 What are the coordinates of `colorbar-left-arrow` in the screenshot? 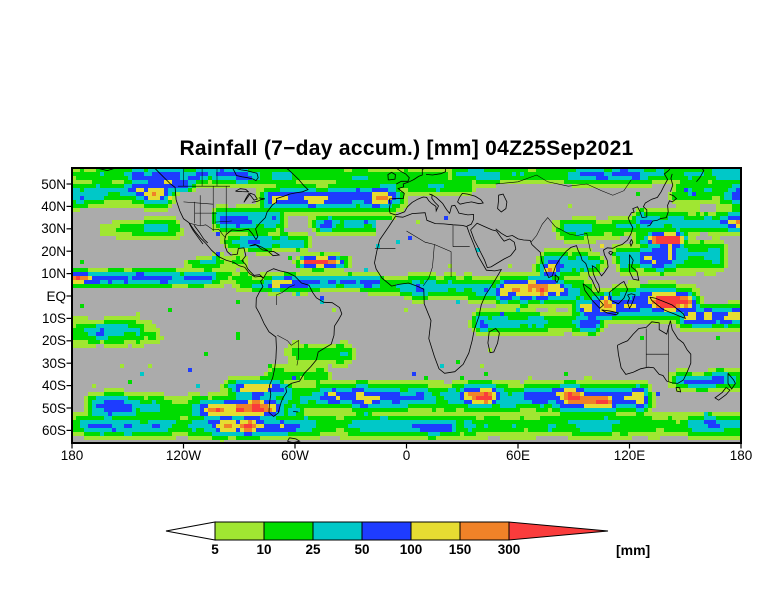 It's located at (190, 531).